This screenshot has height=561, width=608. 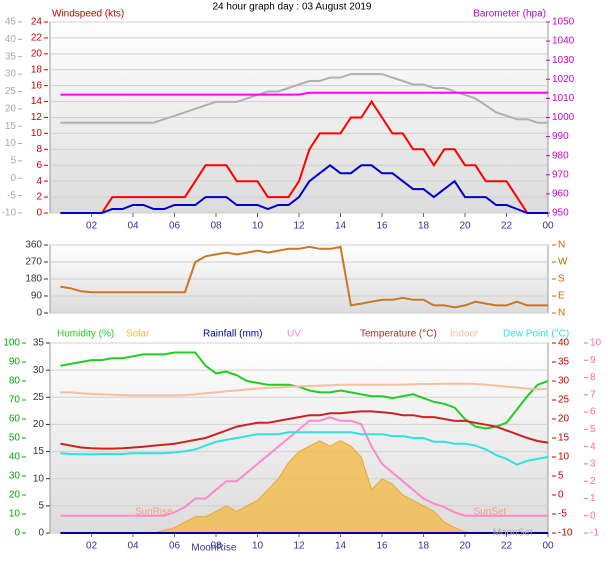 What do you see at coordinates (513, 533) in the screenshot?
I see `annotation: MoonSet` at bounding box center [513, 533].